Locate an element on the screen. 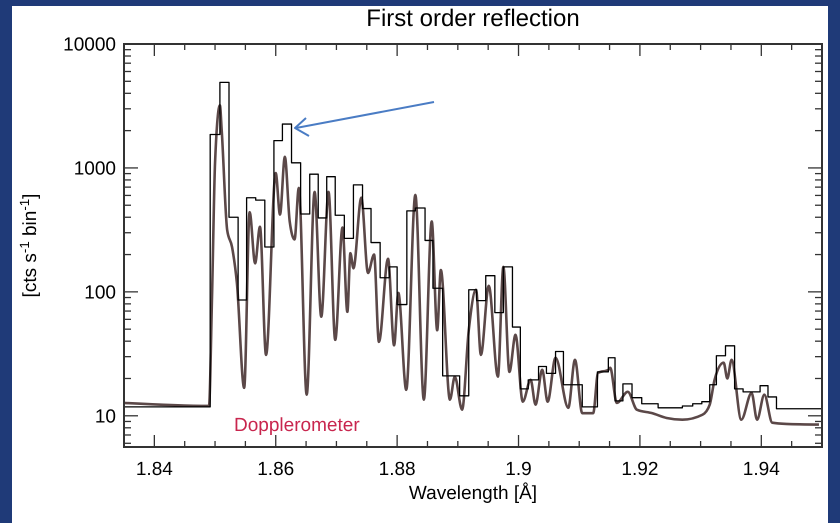  x-tick-label: 1.92 is located at coordinates (639, 469).